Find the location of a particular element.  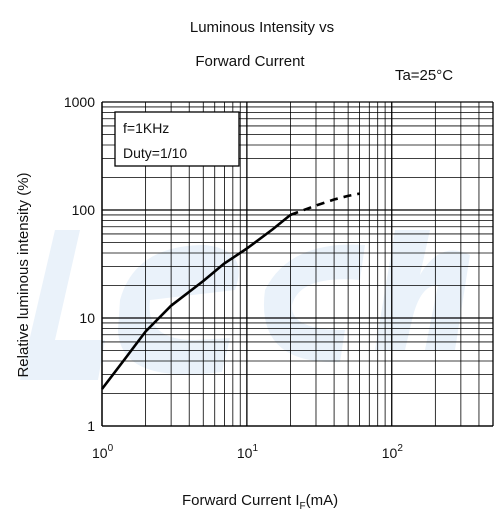

x-tick-label: 10¹ is located at coordinates (248, 452).